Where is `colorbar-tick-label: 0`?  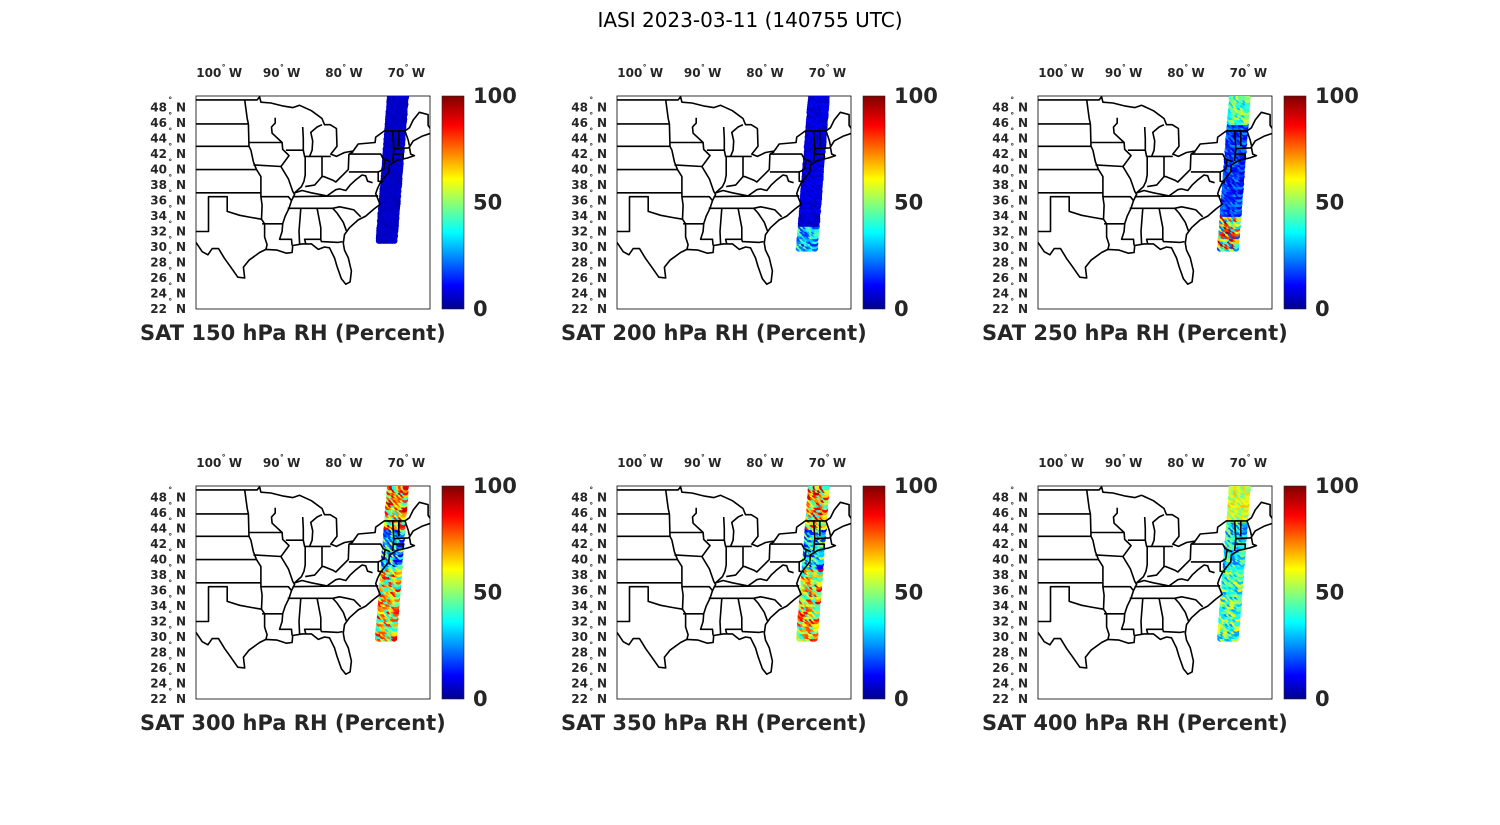 colorbar-tick-label: 0 is located at coordinates (480, 699).